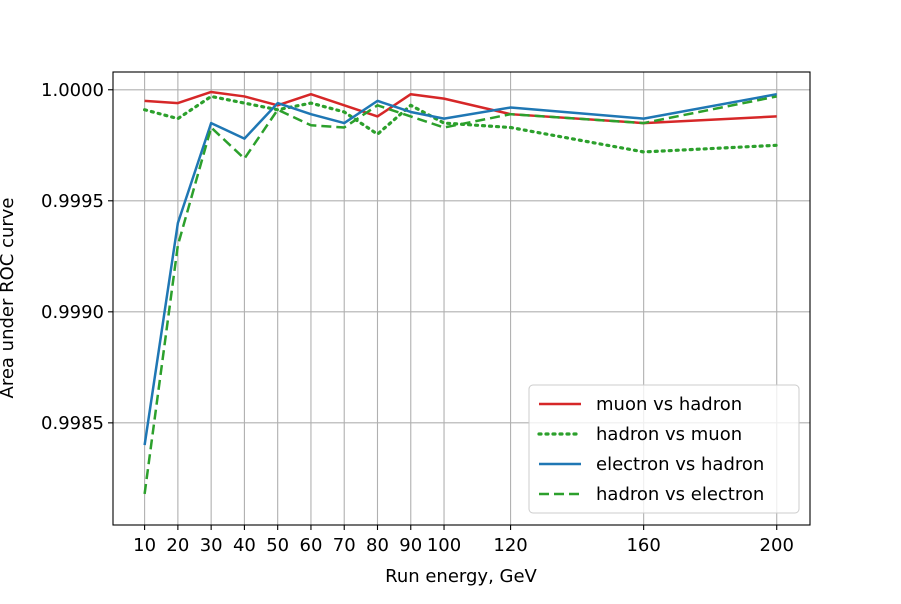  Describe the element at coordinates (144, 545) in the screenshot. I see `x-tick-label: 10` at that location.